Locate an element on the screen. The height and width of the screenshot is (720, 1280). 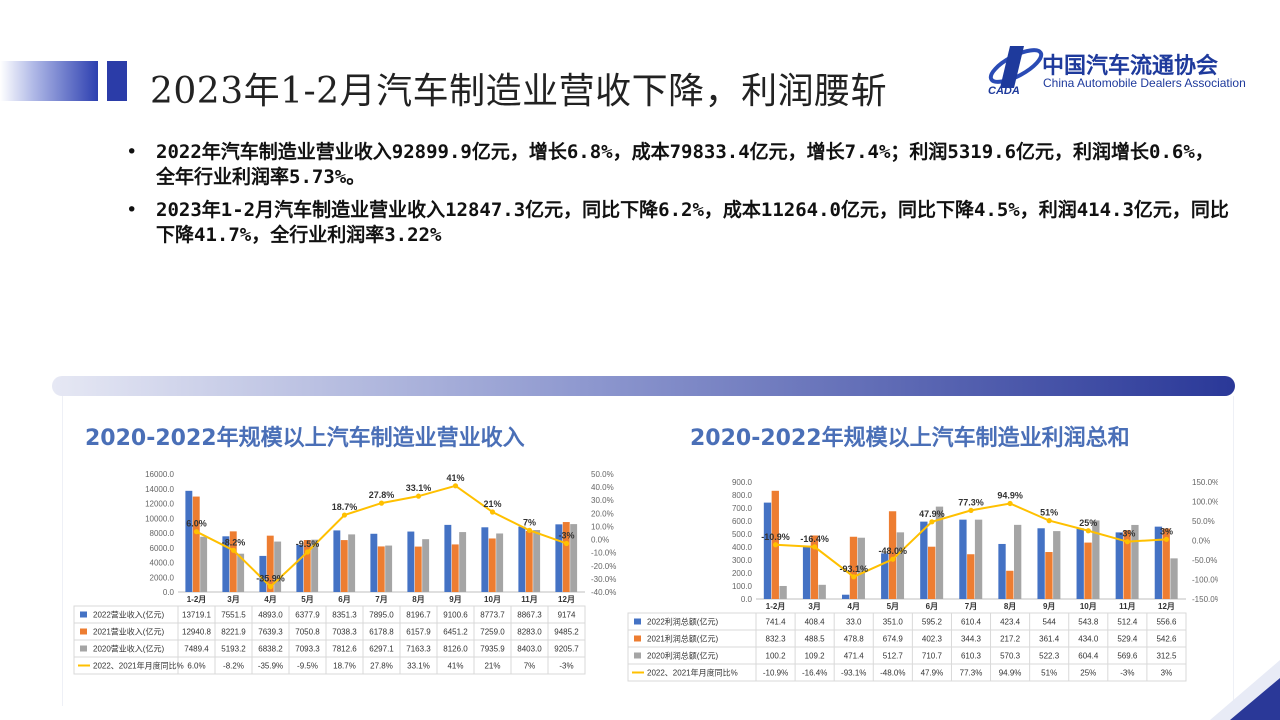
table-cell: 7812.6 is located at coordinates (344, 649).